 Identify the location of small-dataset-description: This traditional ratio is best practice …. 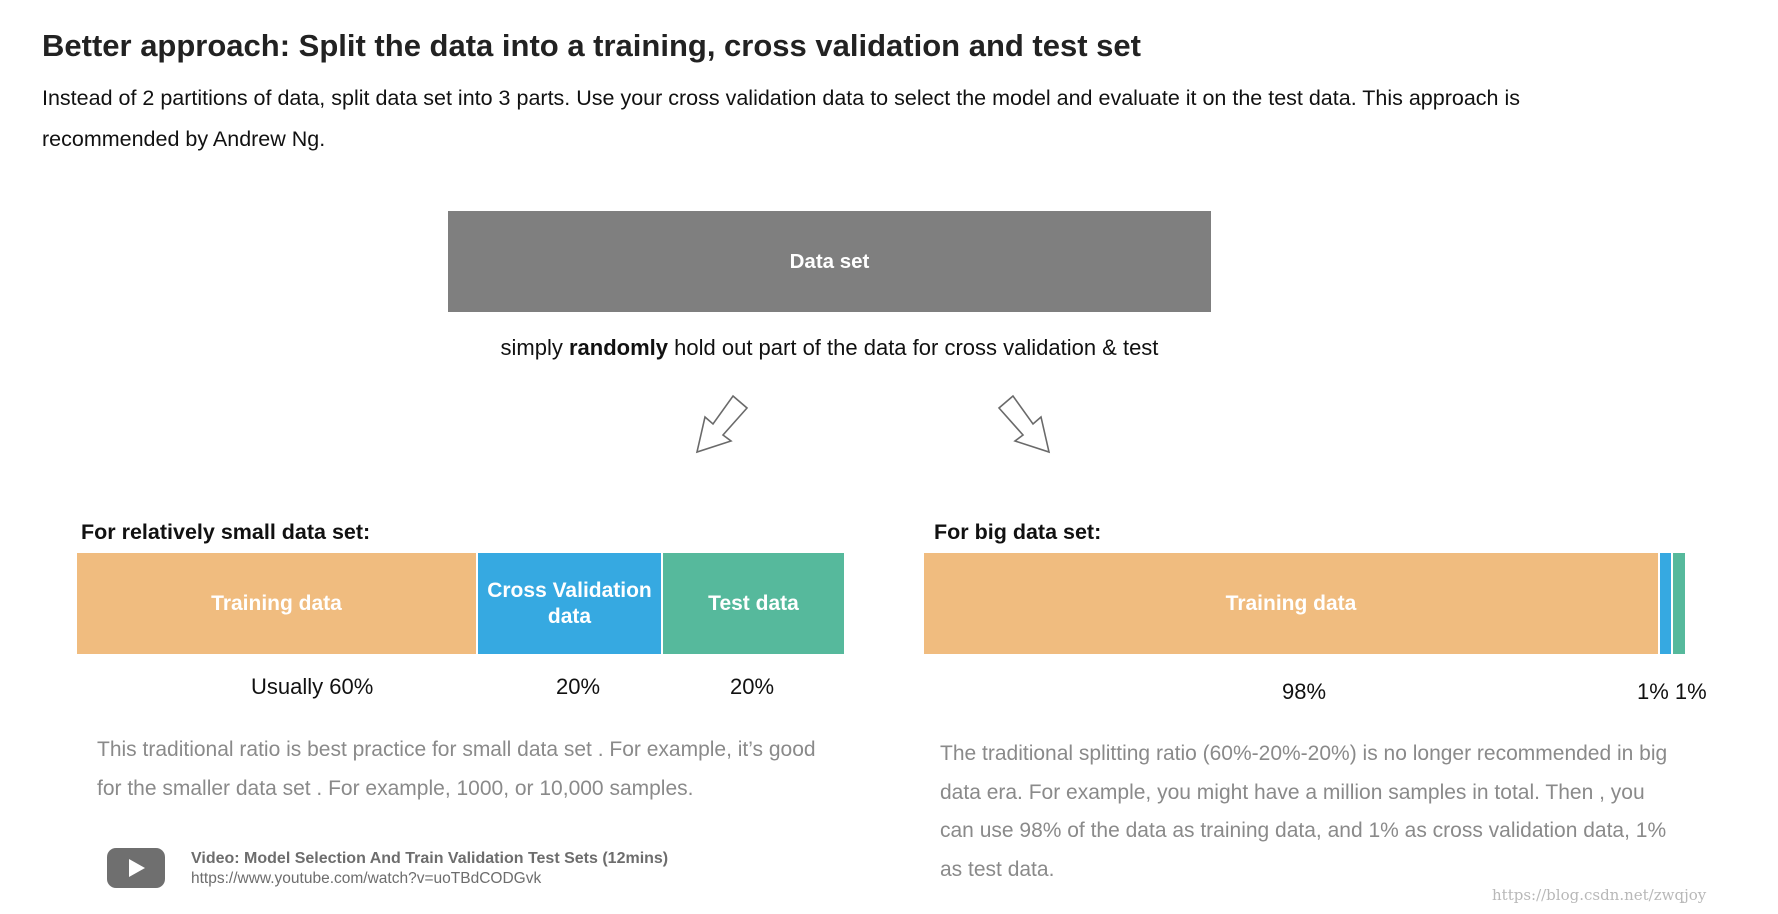
(456, 769).